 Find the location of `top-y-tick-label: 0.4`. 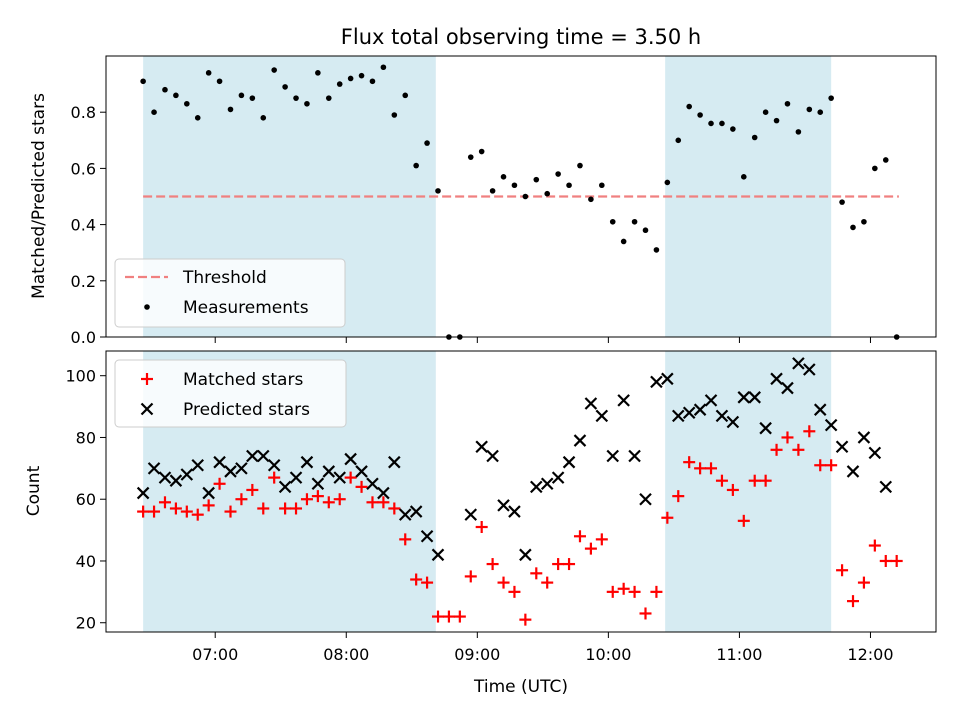

top-y-tick-label: 0.4 is located at coordinates (83, 225).